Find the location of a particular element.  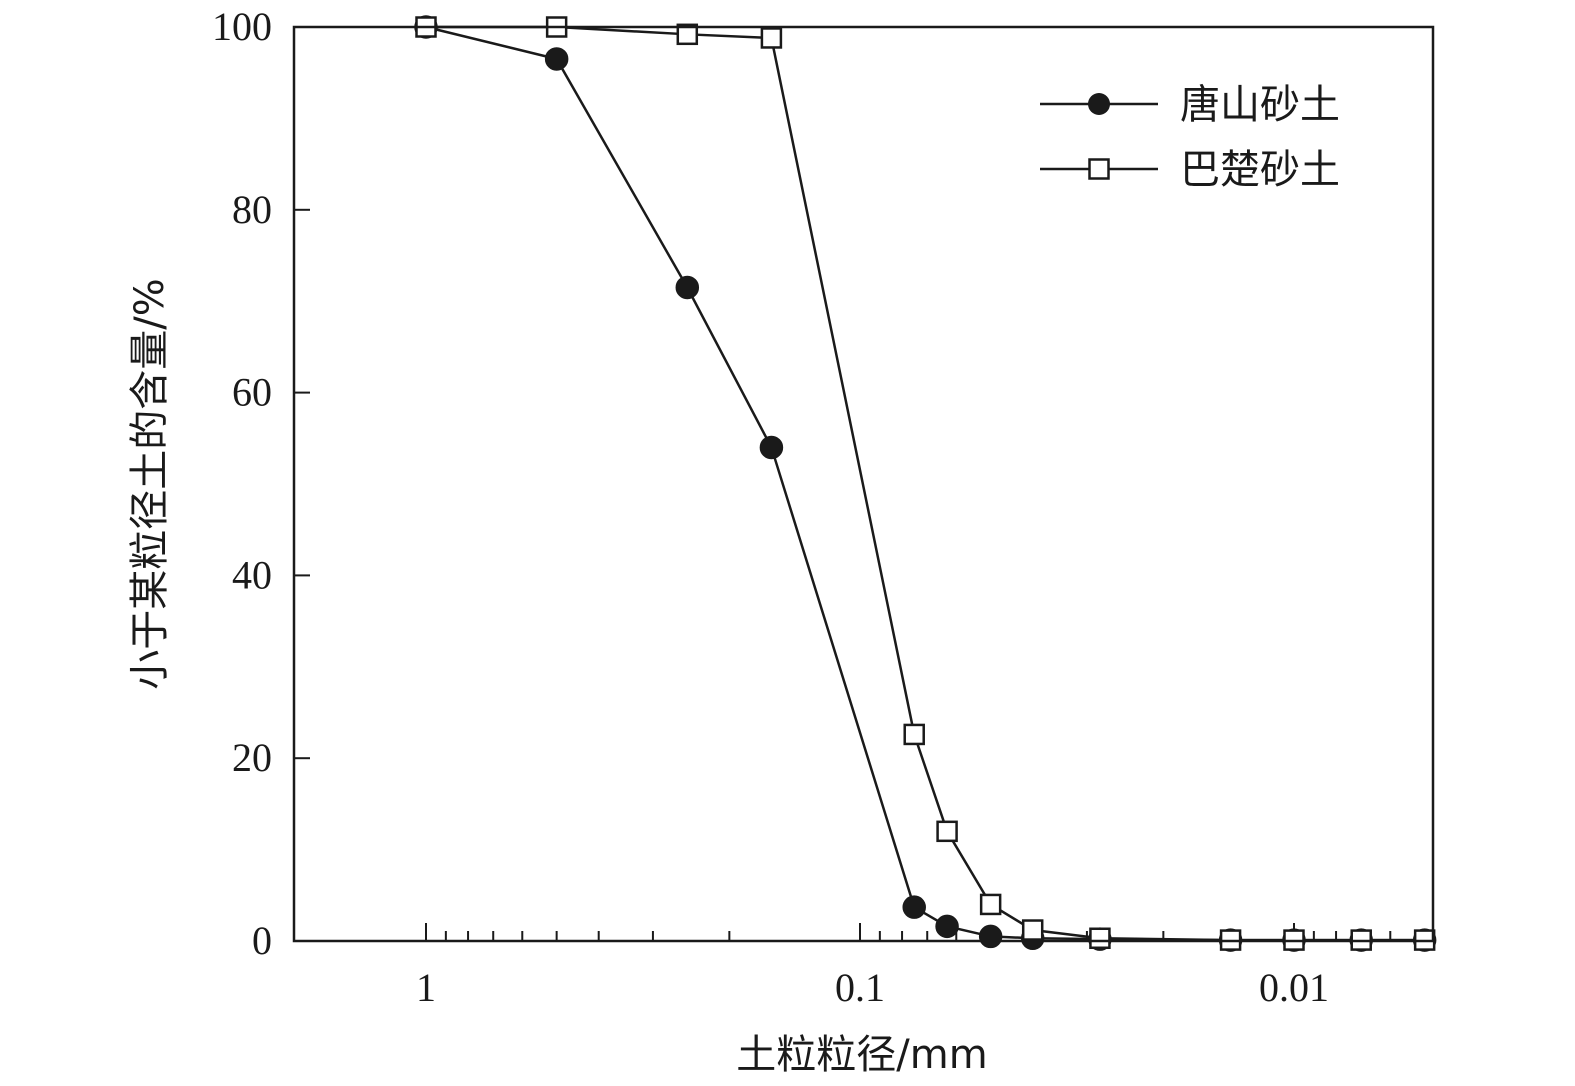

y-tick-label: 80 is located at coordinates (252, 209).